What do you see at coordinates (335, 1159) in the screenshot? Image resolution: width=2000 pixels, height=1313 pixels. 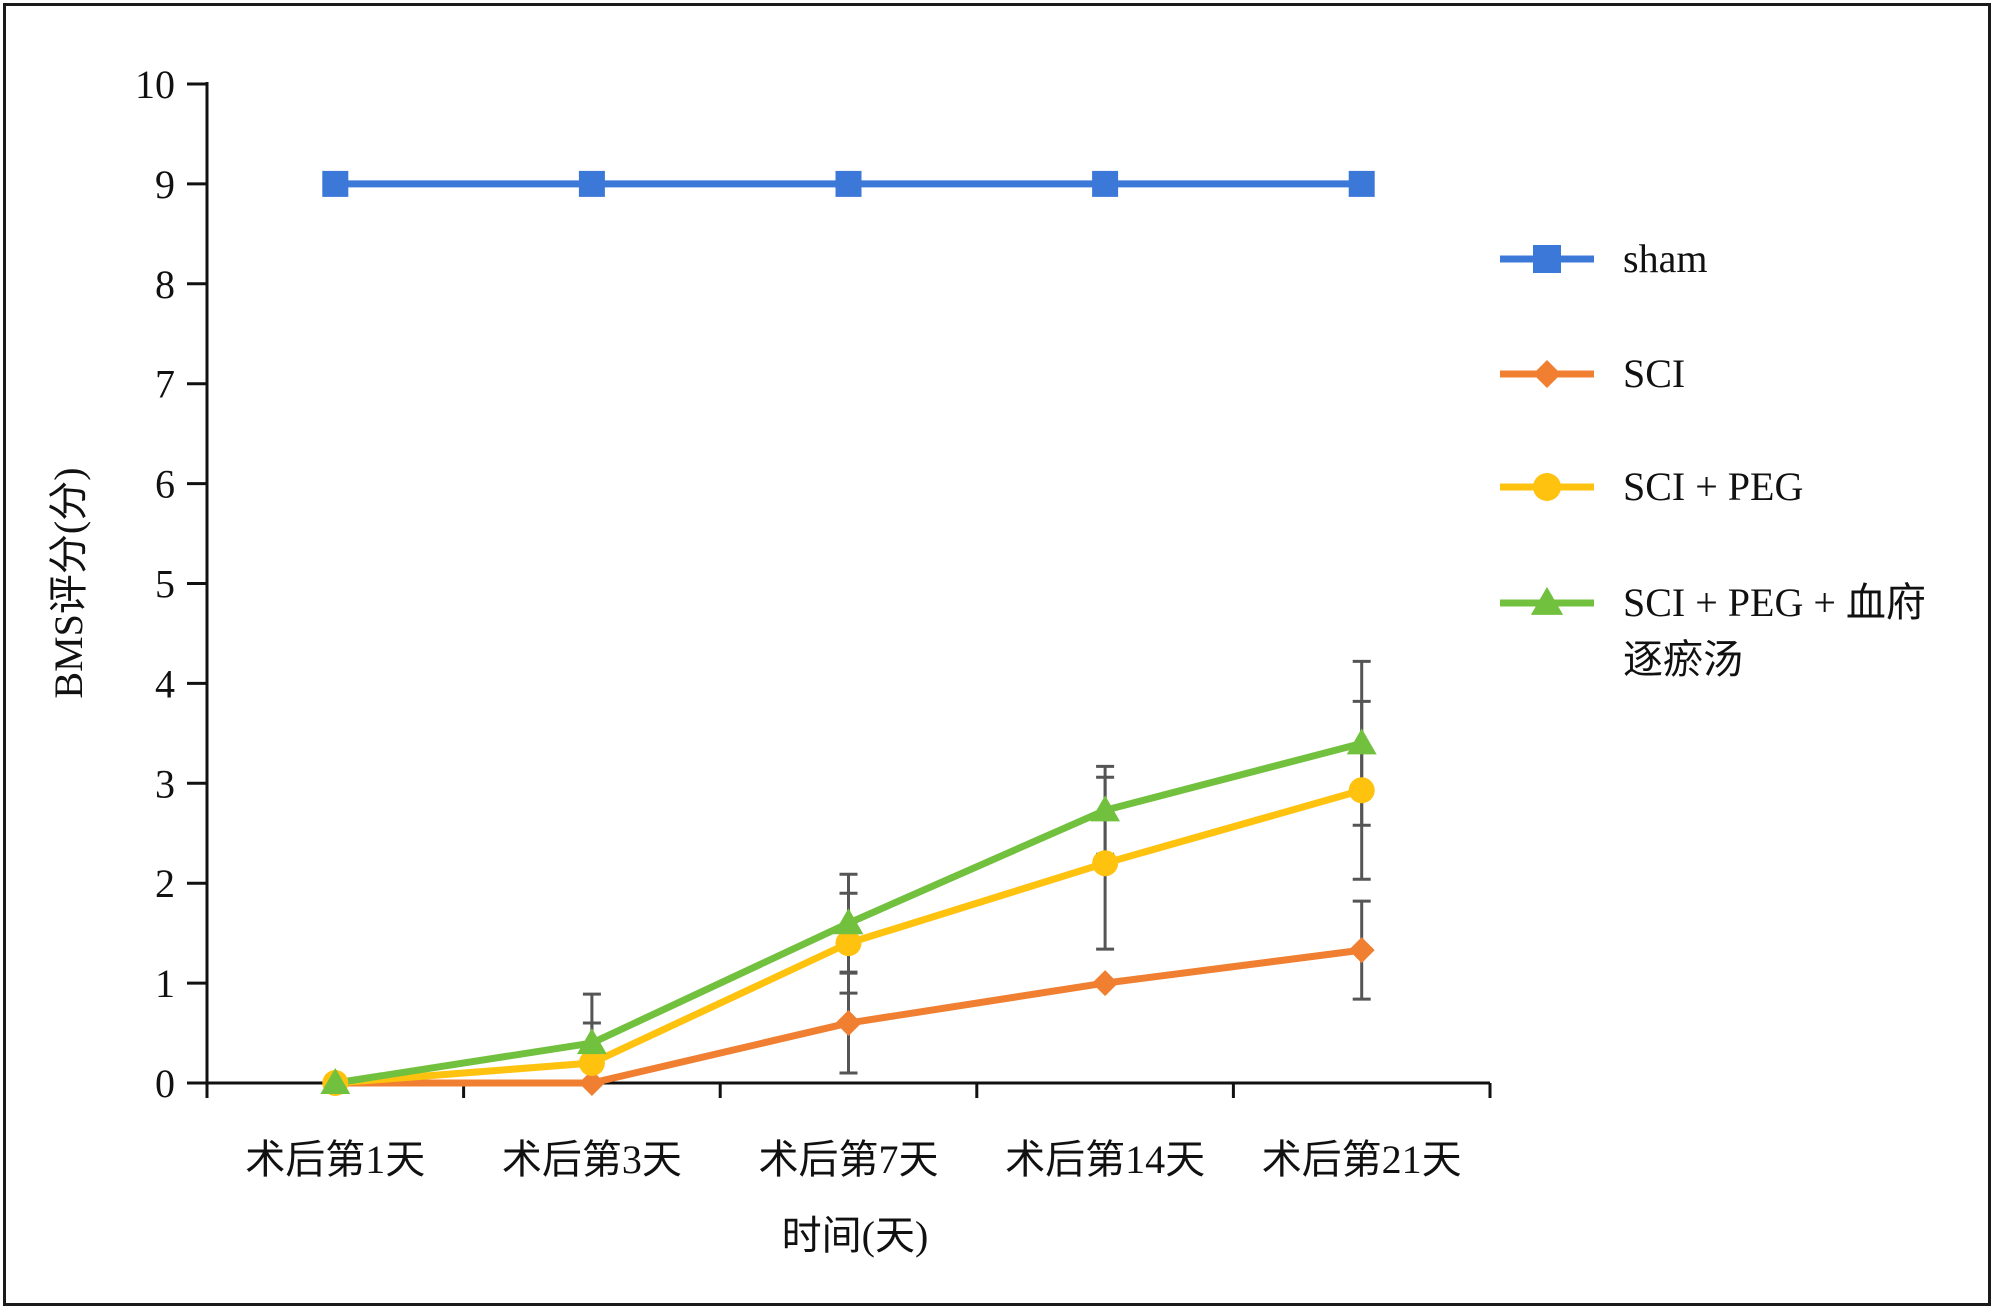 I see `x-tick-label: 术后第1天` at bounding box center [335, 1159].